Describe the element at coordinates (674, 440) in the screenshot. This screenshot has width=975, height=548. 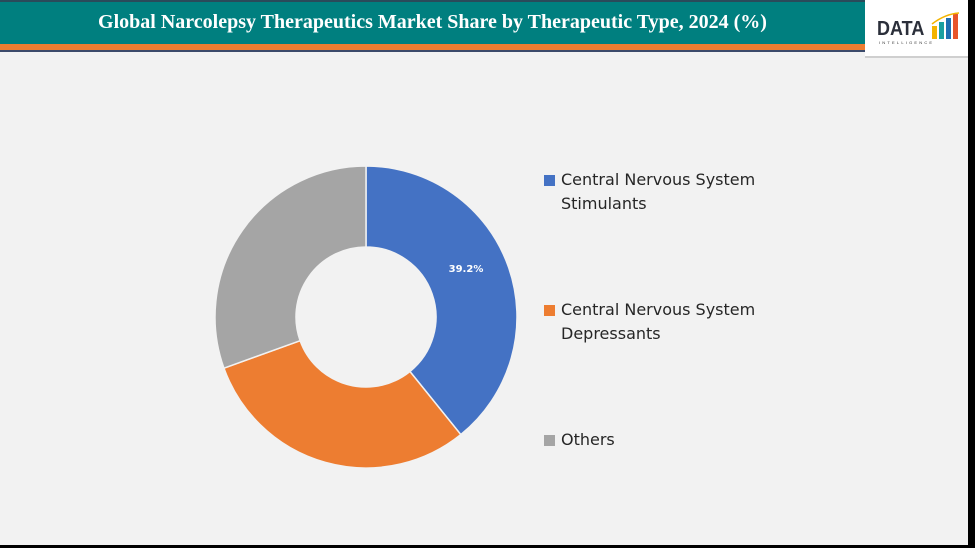
I see `legend-item-others: Others` at that location.